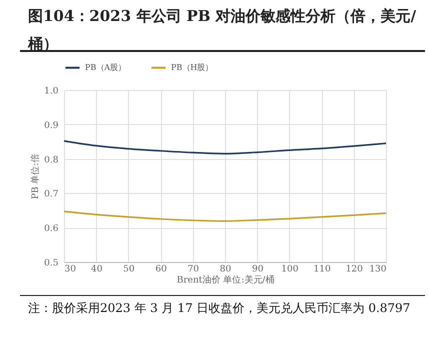 The width and height of the screenshot is (429, 347). Describe the element at coordinates (355, 269) in the screenshot. I see `x-tick-label: 120` at that location.